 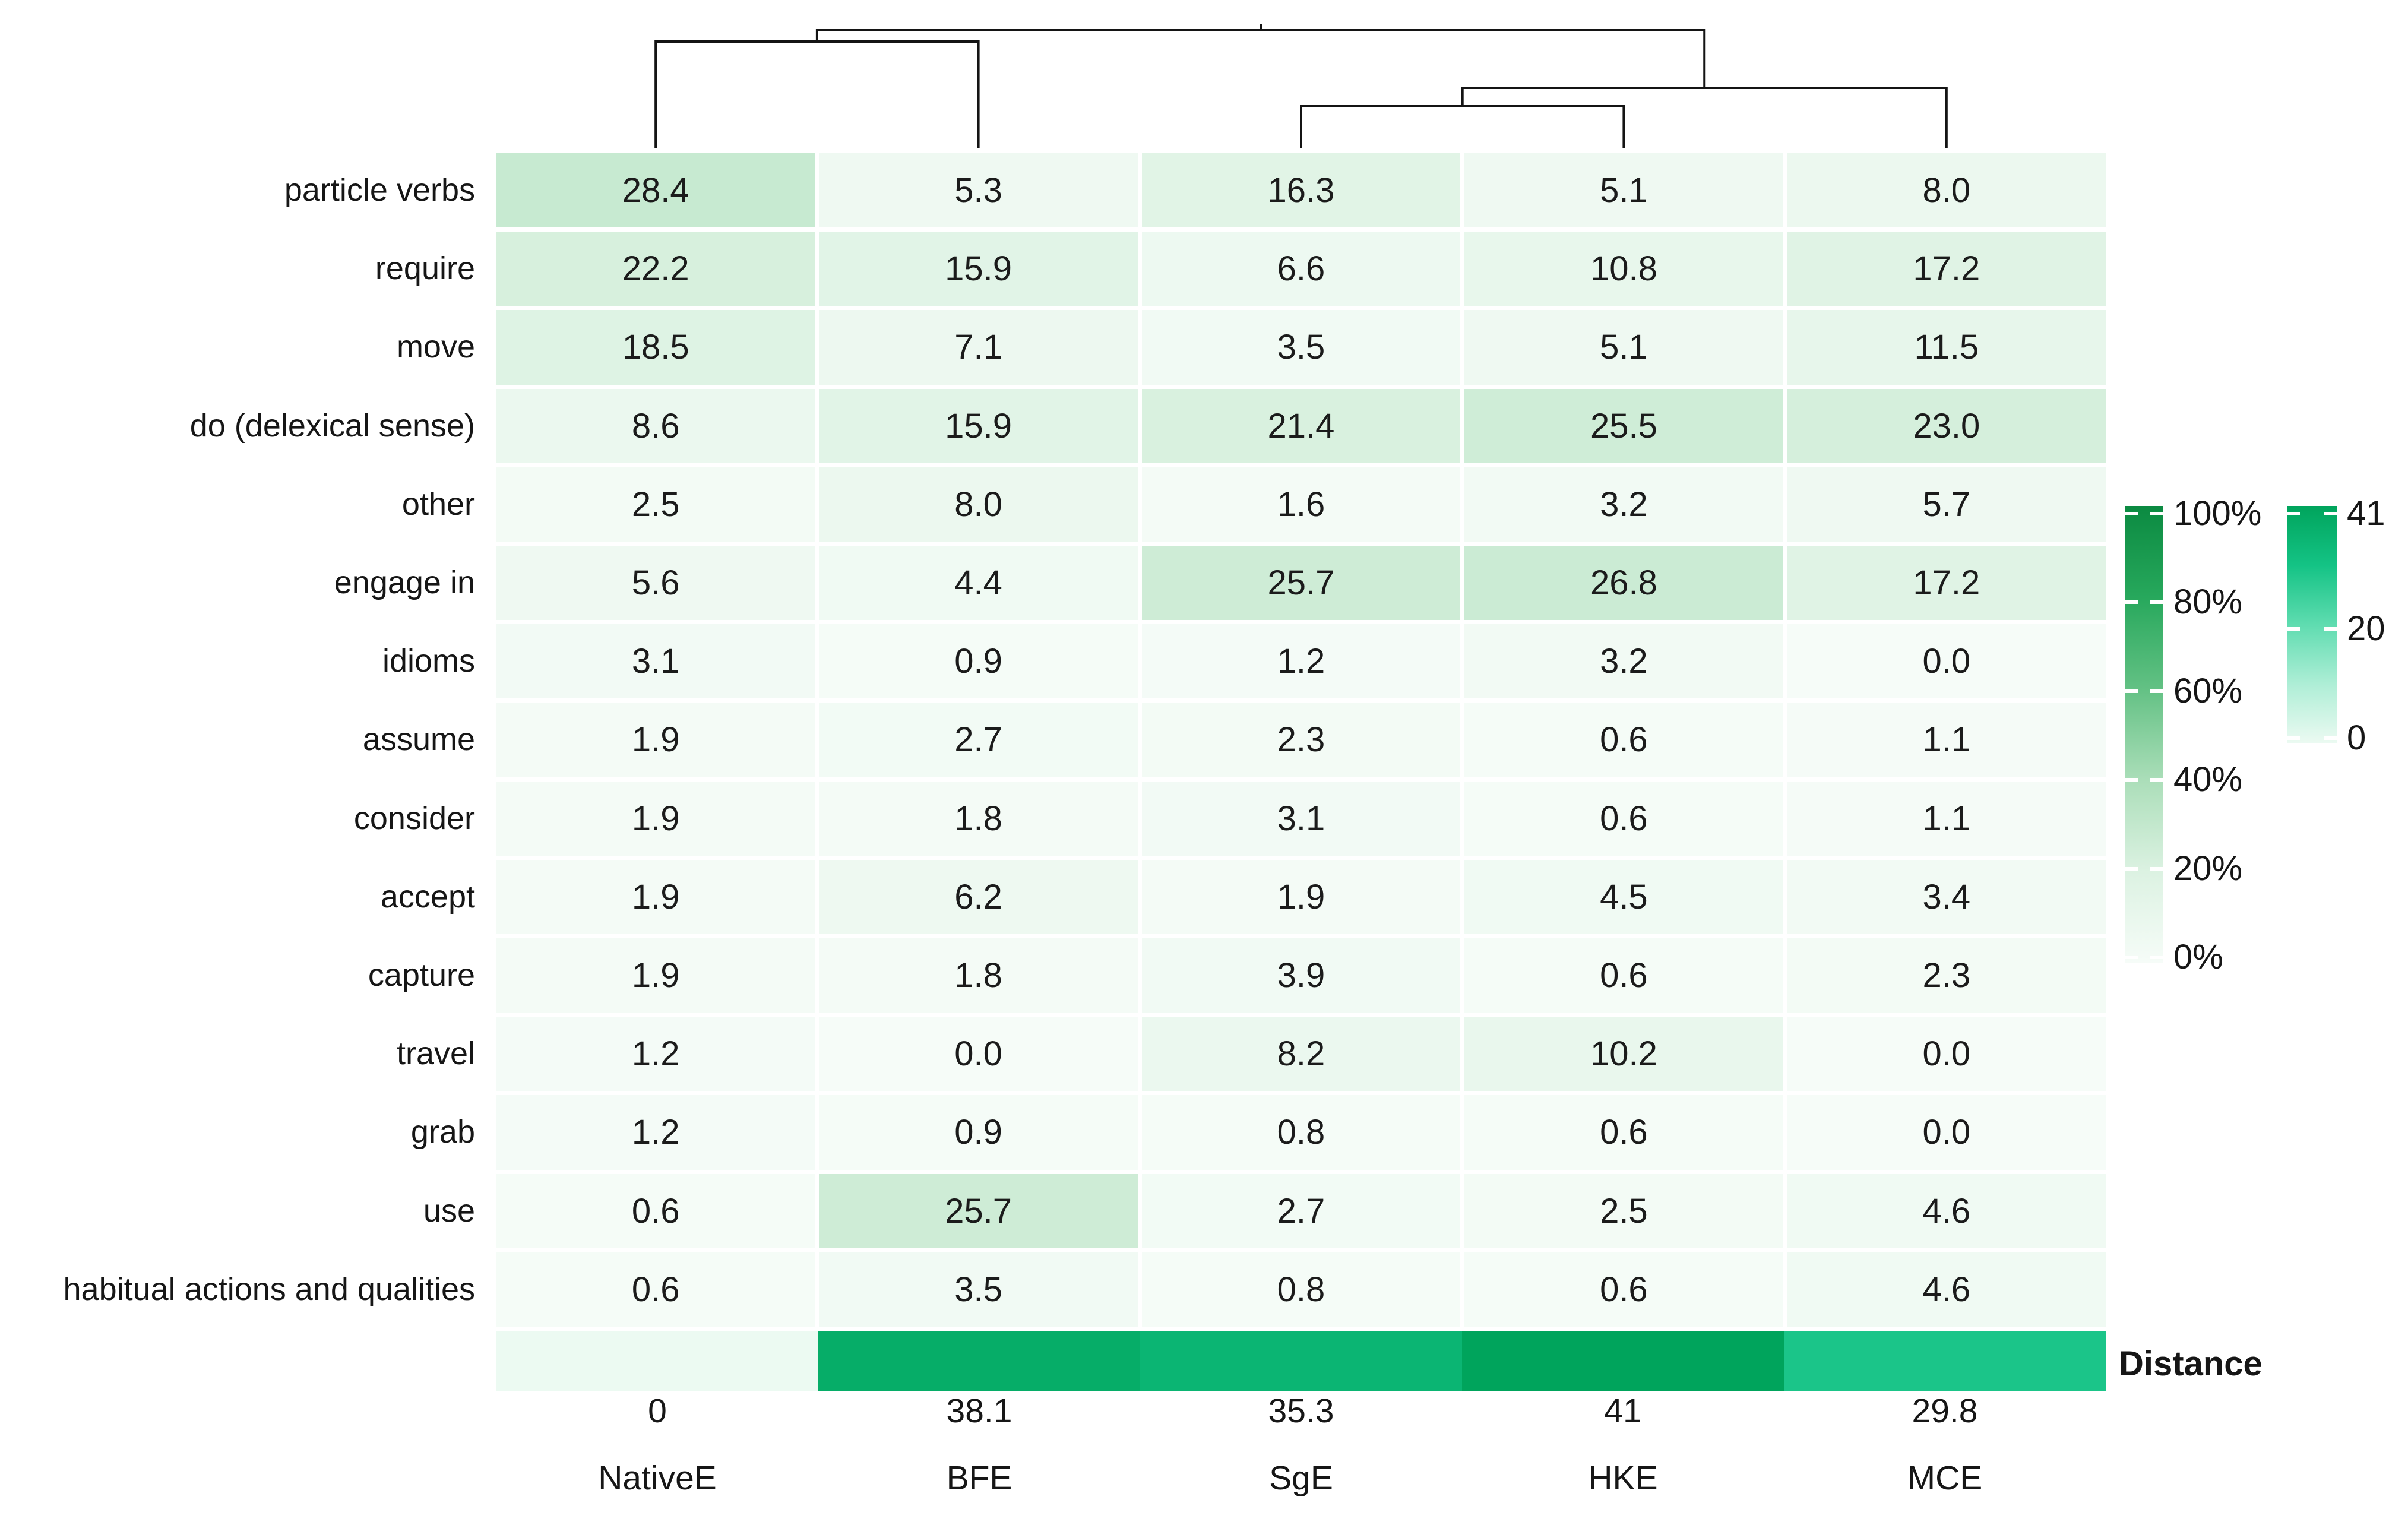 What do you see at coordinates (657, 1411) in the screenshot?
I see `distance-value: 0` at bounding box center [657, 1411].